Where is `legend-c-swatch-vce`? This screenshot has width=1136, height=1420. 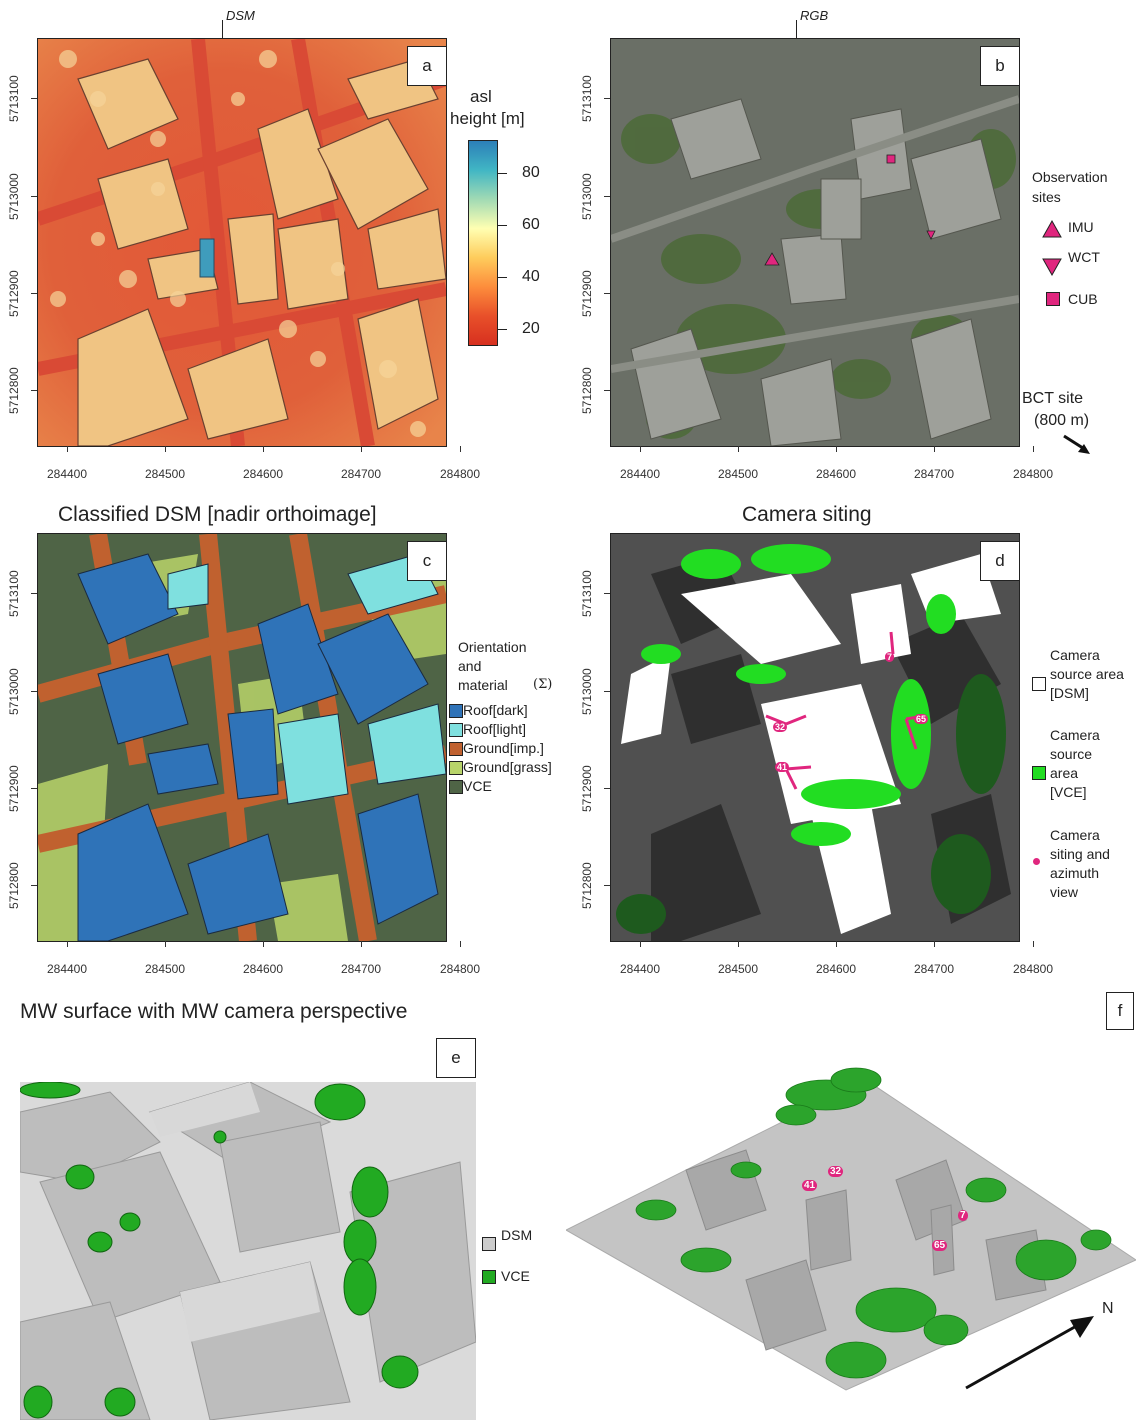
legend-c-swatch-vce is located at coordinates (456, 787).